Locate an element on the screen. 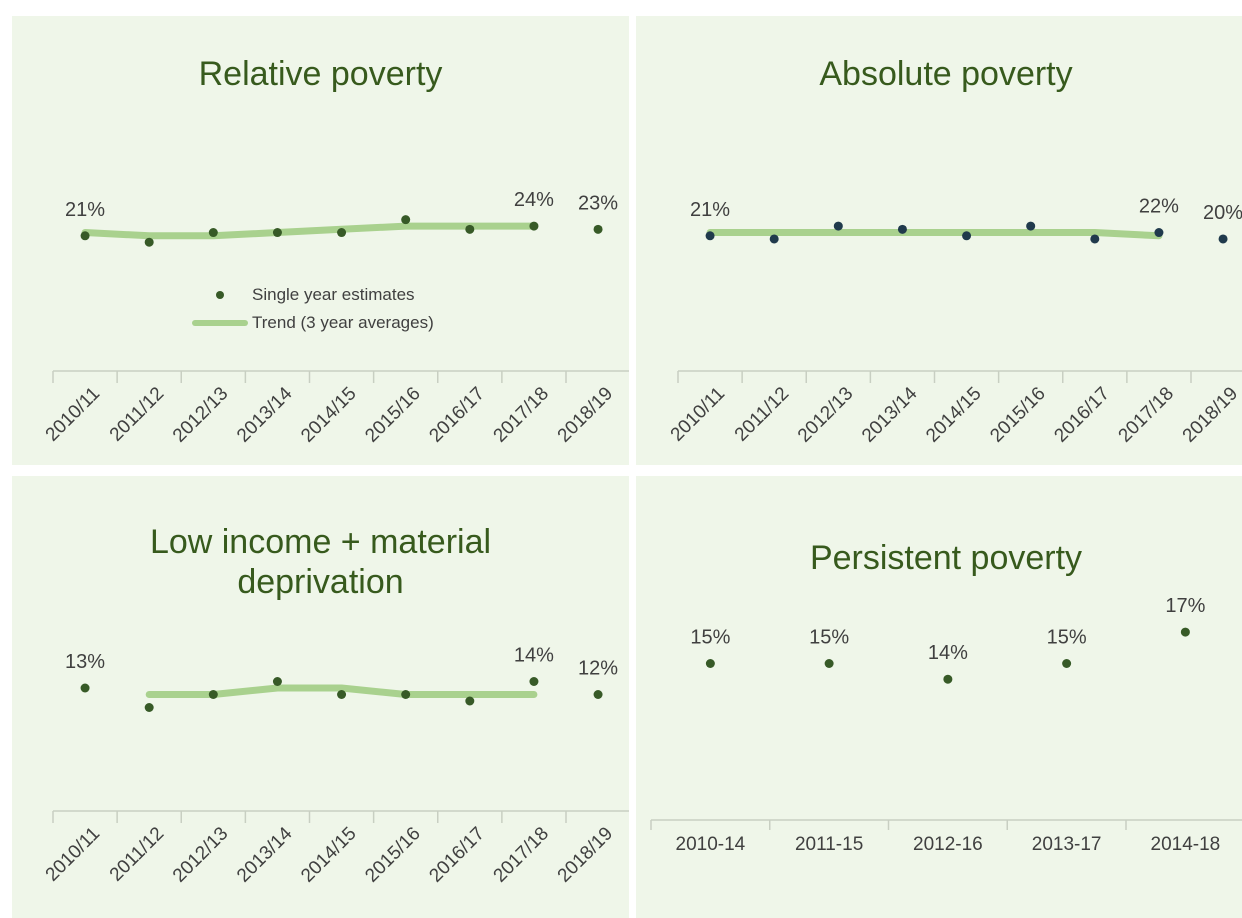  data-label: 20% is located at coordinates (1222, 213).